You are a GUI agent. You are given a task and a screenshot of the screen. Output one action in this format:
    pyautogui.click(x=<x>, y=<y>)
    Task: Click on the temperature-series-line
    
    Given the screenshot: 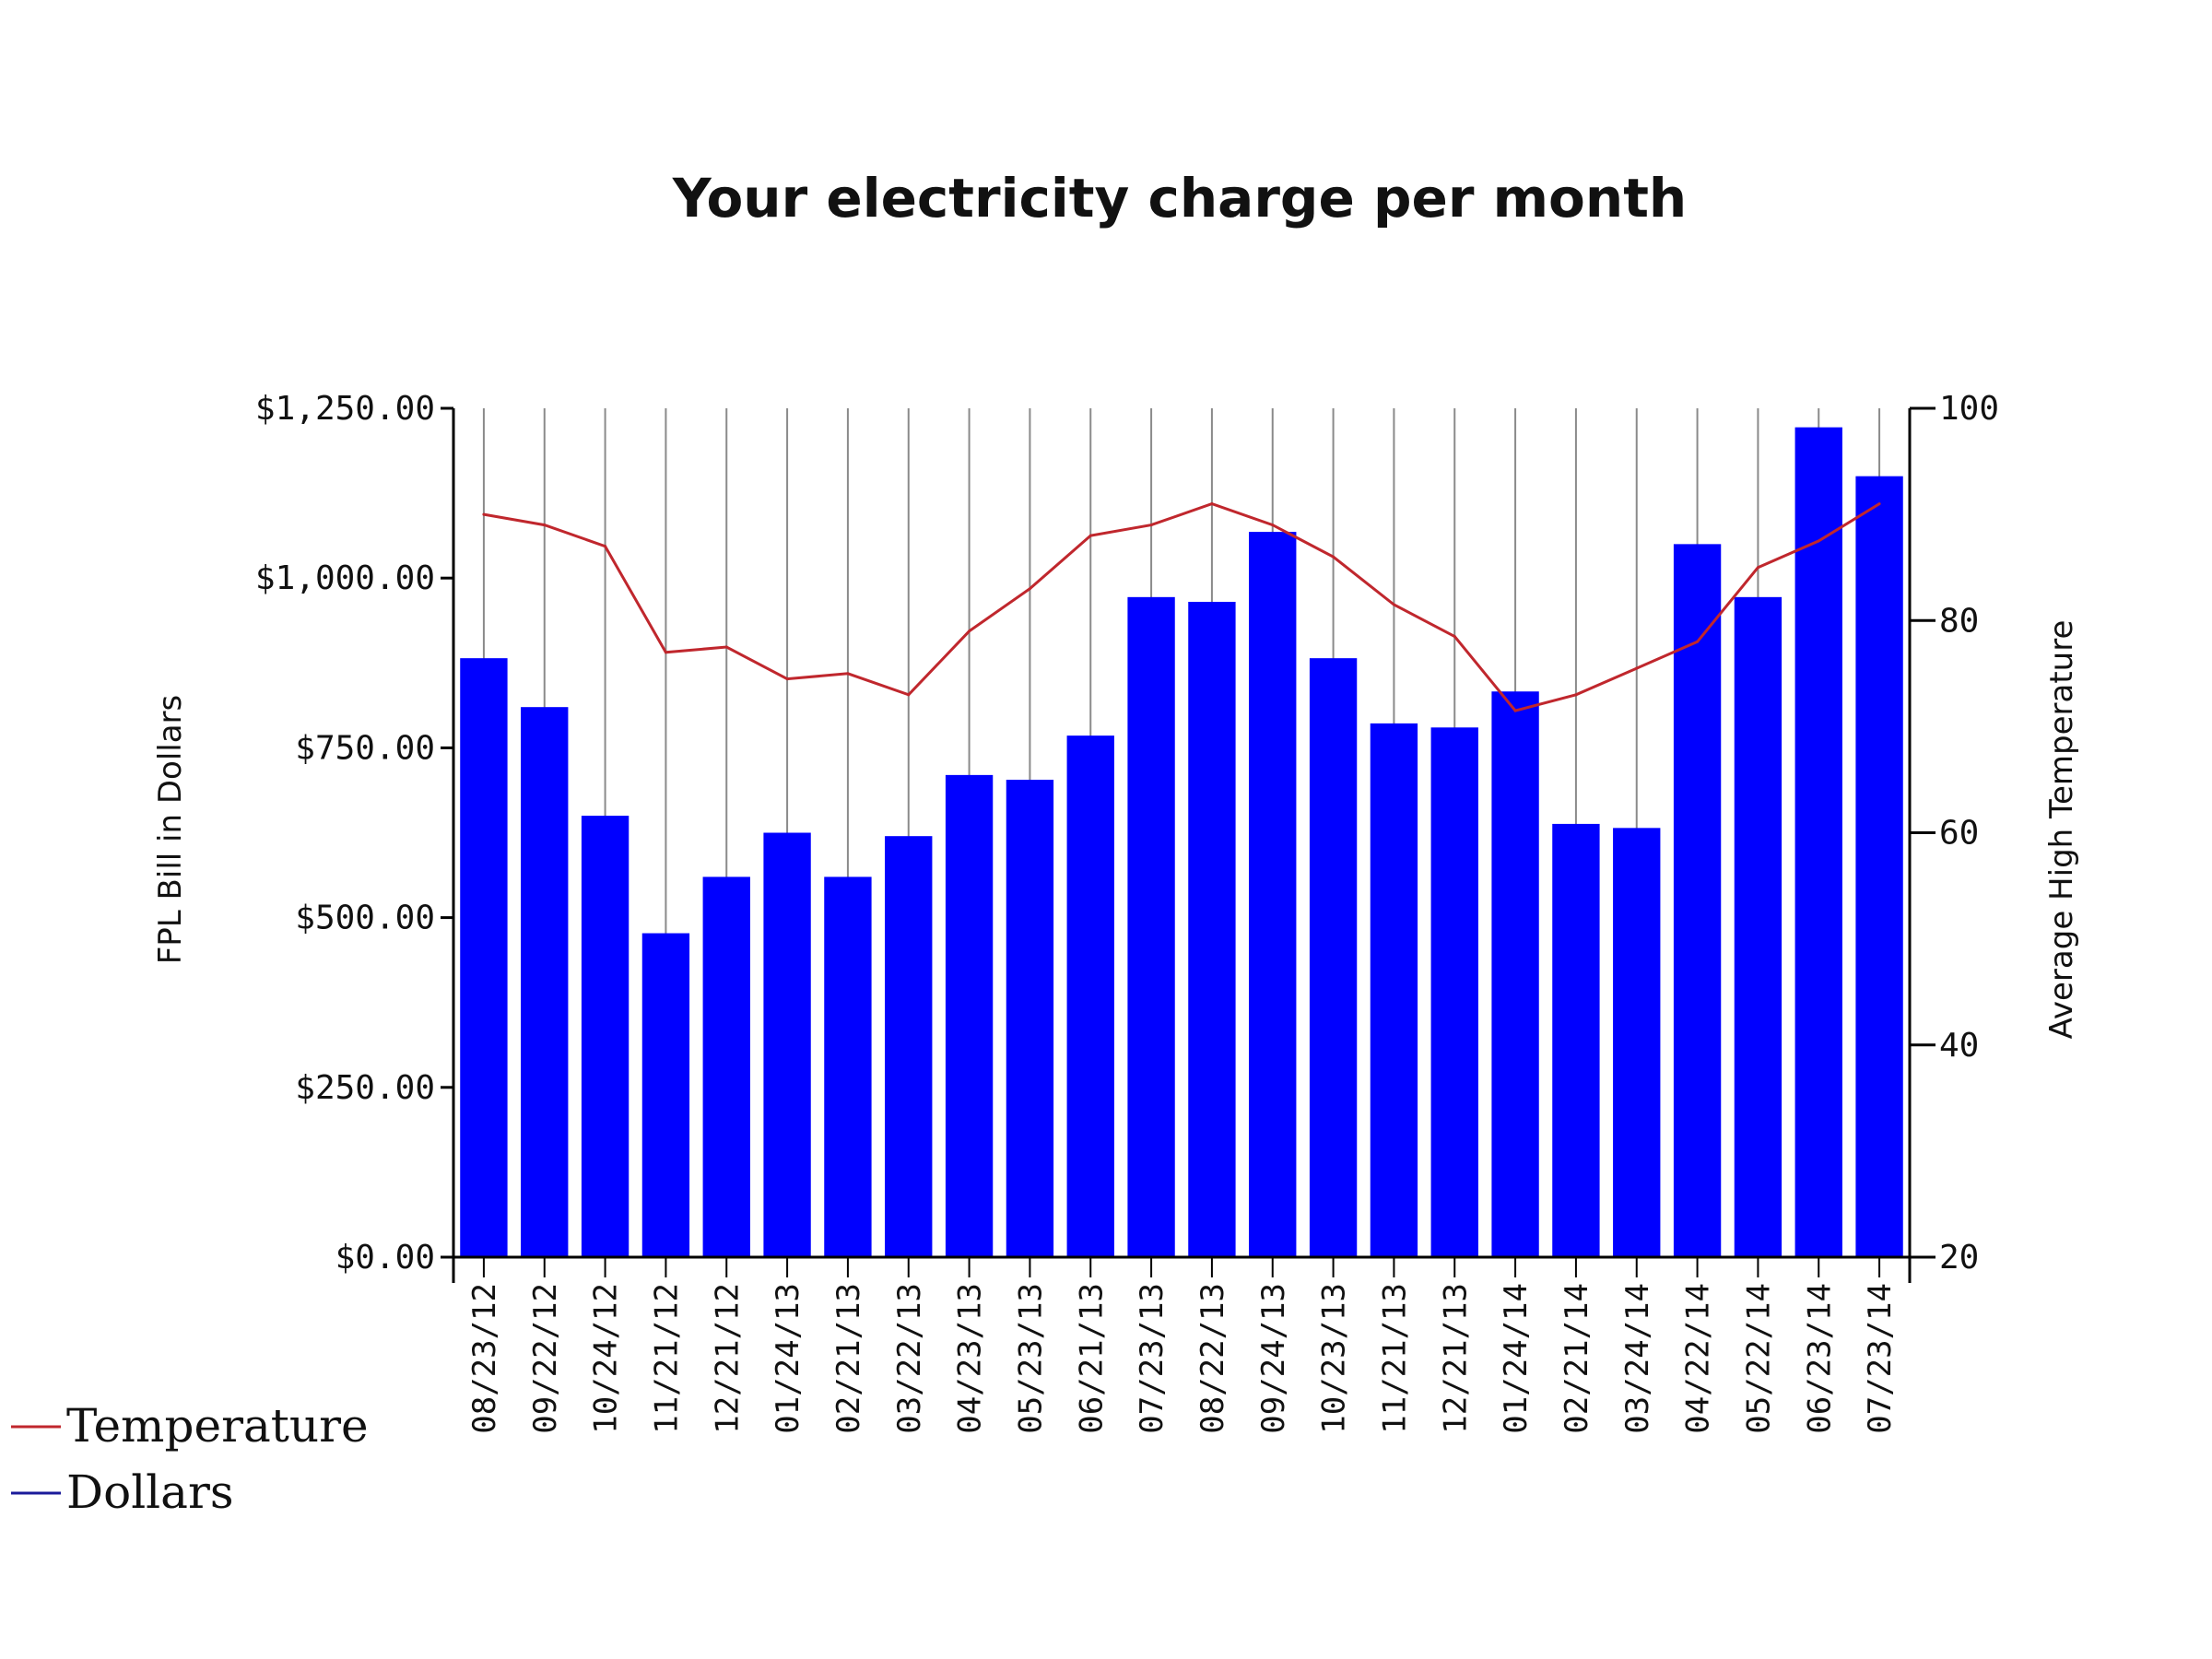 What is the action you would take?
    pyautogui.click(x=1181, y=607)
    